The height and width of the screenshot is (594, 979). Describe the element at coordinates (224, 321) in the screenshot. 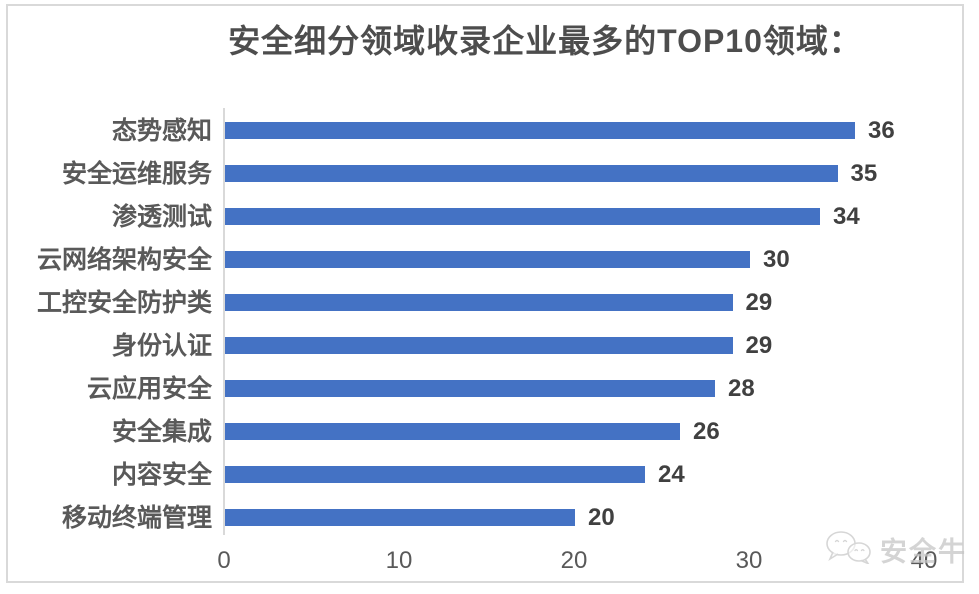

I see `y-axis-line` at that location.